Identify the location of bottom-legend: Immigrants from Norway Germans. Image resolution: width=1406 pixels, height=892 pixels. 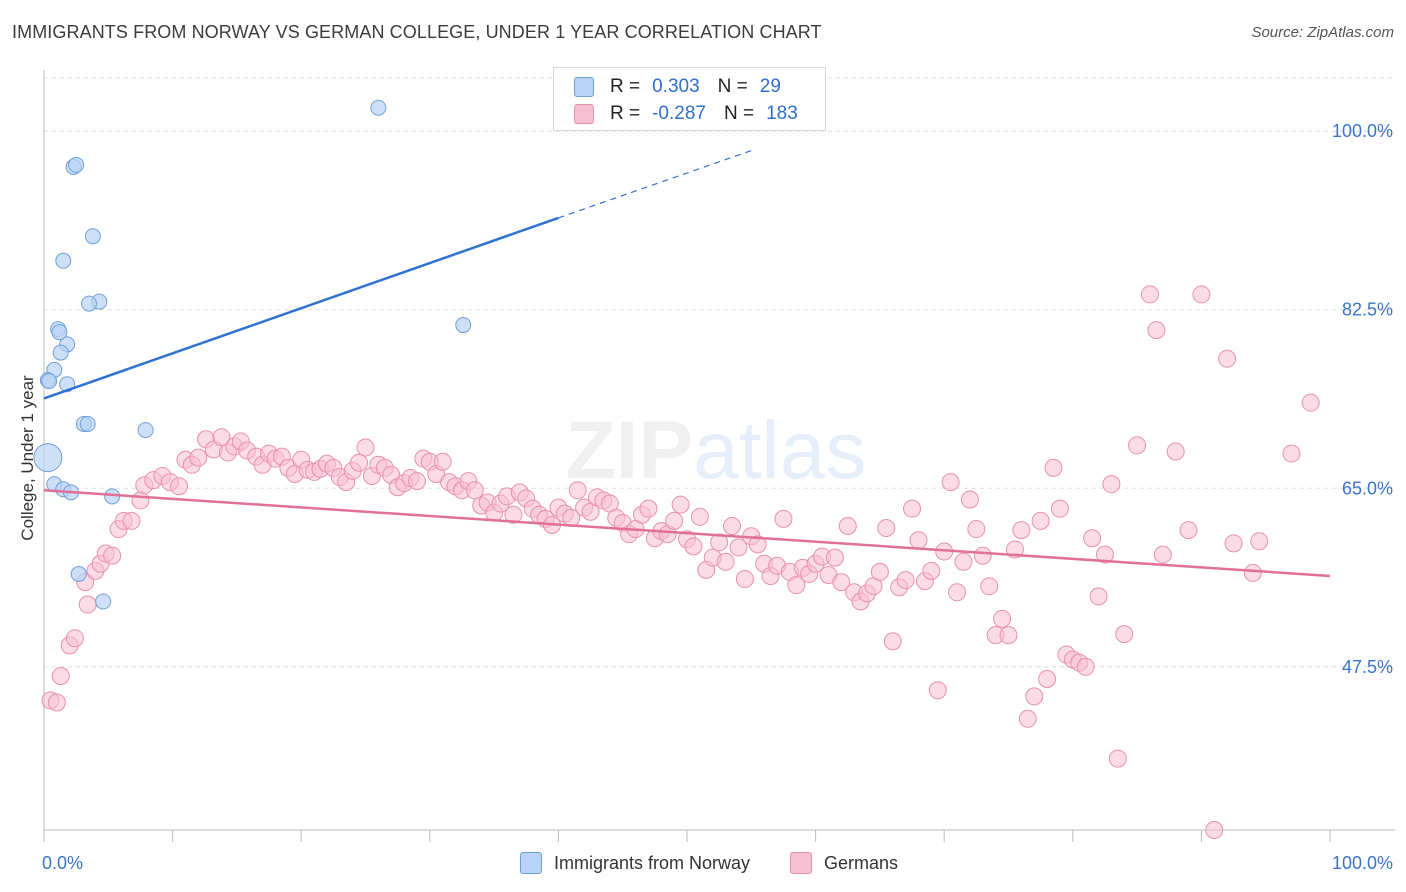
(729, 863).